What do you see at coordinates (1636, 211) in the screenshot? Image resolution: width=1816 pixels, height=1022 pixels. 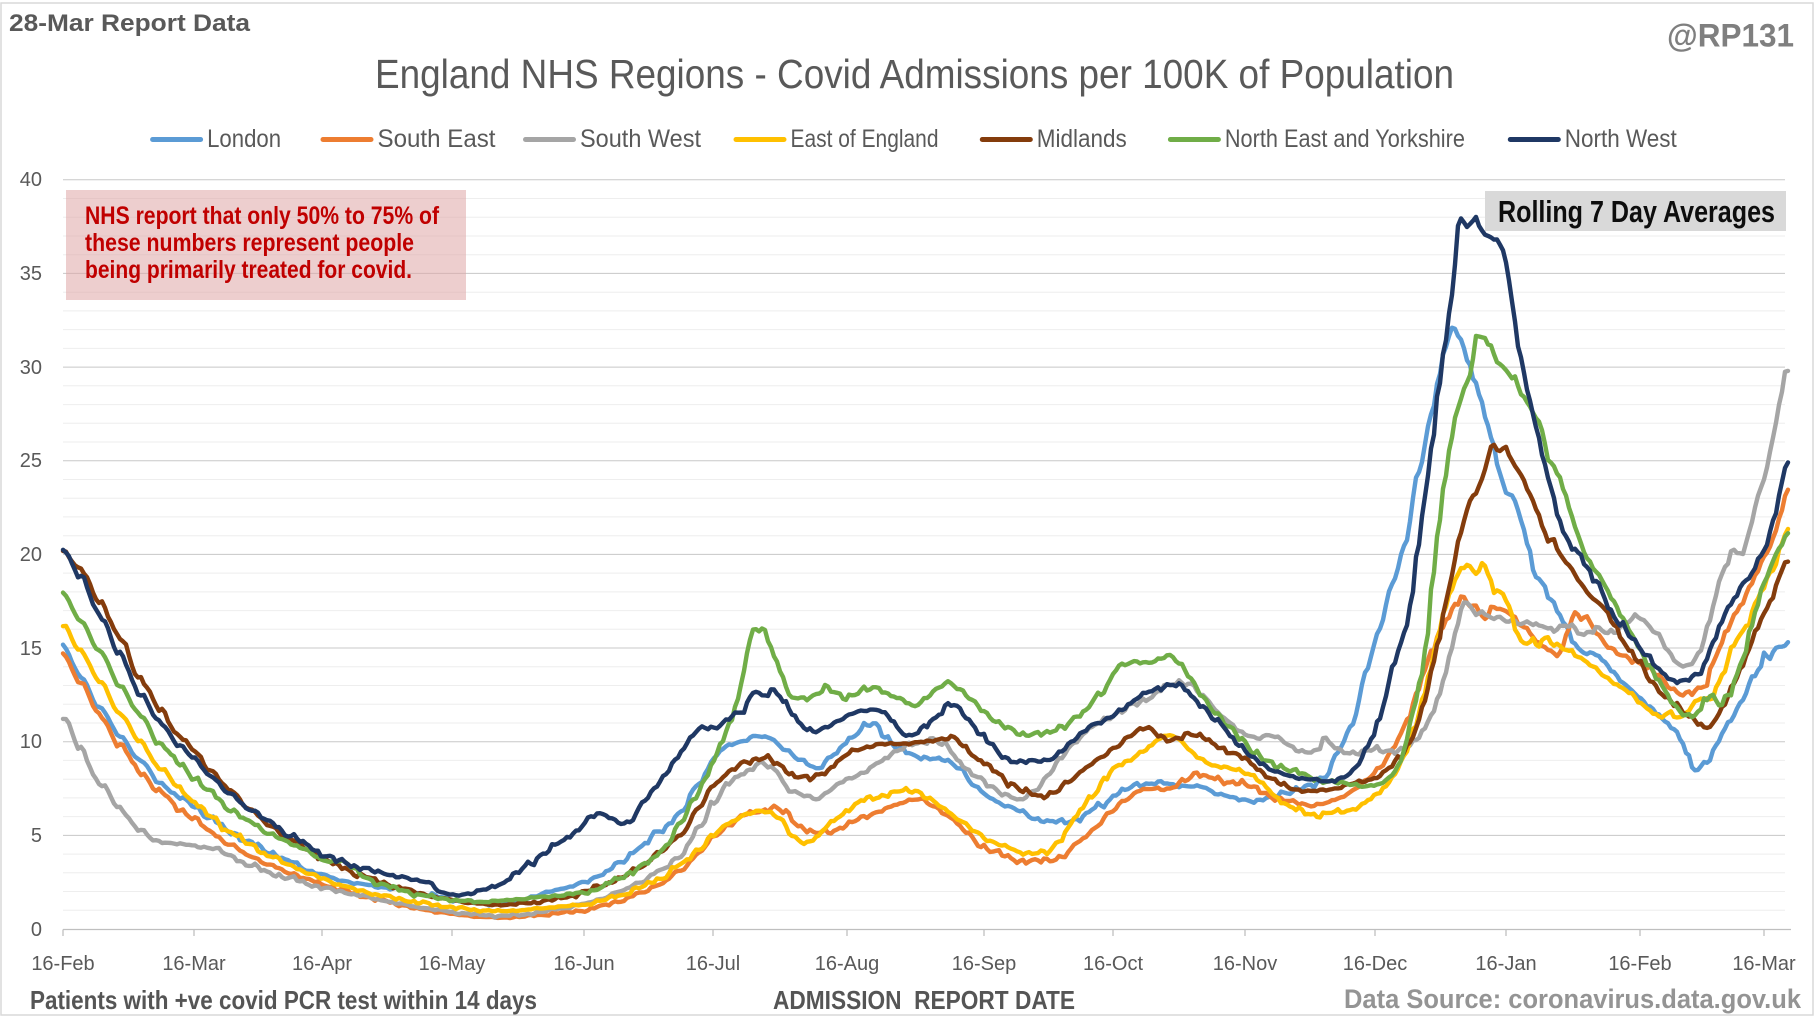 I see `svg-text: Rolling 7 Day Averages` at bounding box center [1636, 211].